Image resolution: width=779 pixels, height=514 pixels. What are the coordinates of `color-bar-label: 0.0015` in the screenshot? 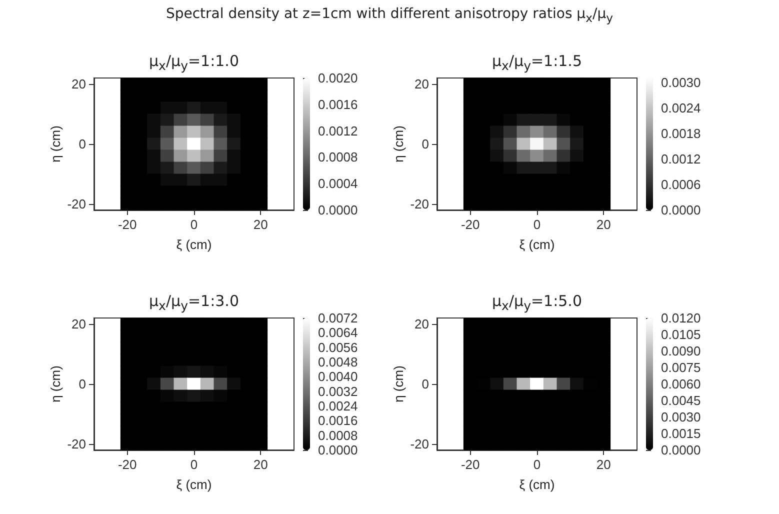 It's located at (681, 433).